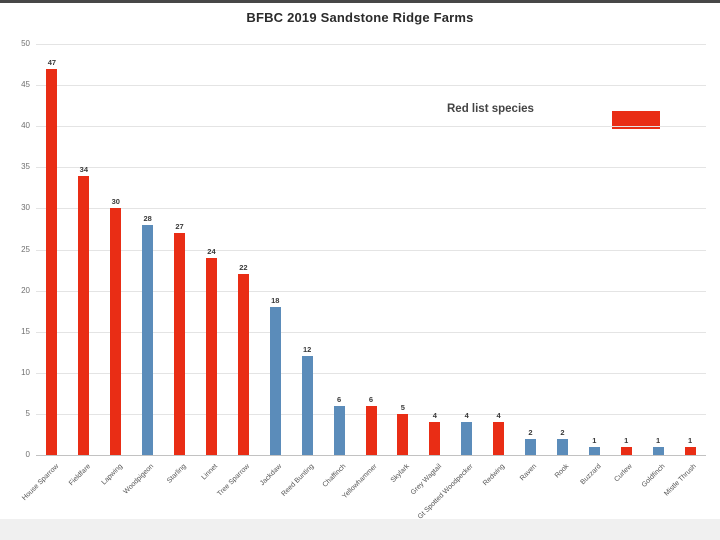 This screenshot has height=540, width=720. What do you see at coordinates (147, 218) in the screenshot?
I see `bar-value-label-woodpigeon: 28` at bounding box center [147, 218].